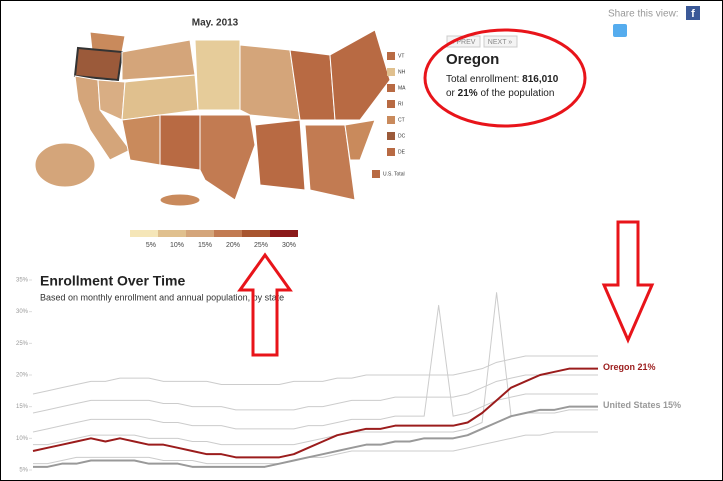 The width and height of the screenshot is (723, 481). Describe the element at coordinates (402, 152) in the screenshot. I see `small-state-label: DE` at that location.